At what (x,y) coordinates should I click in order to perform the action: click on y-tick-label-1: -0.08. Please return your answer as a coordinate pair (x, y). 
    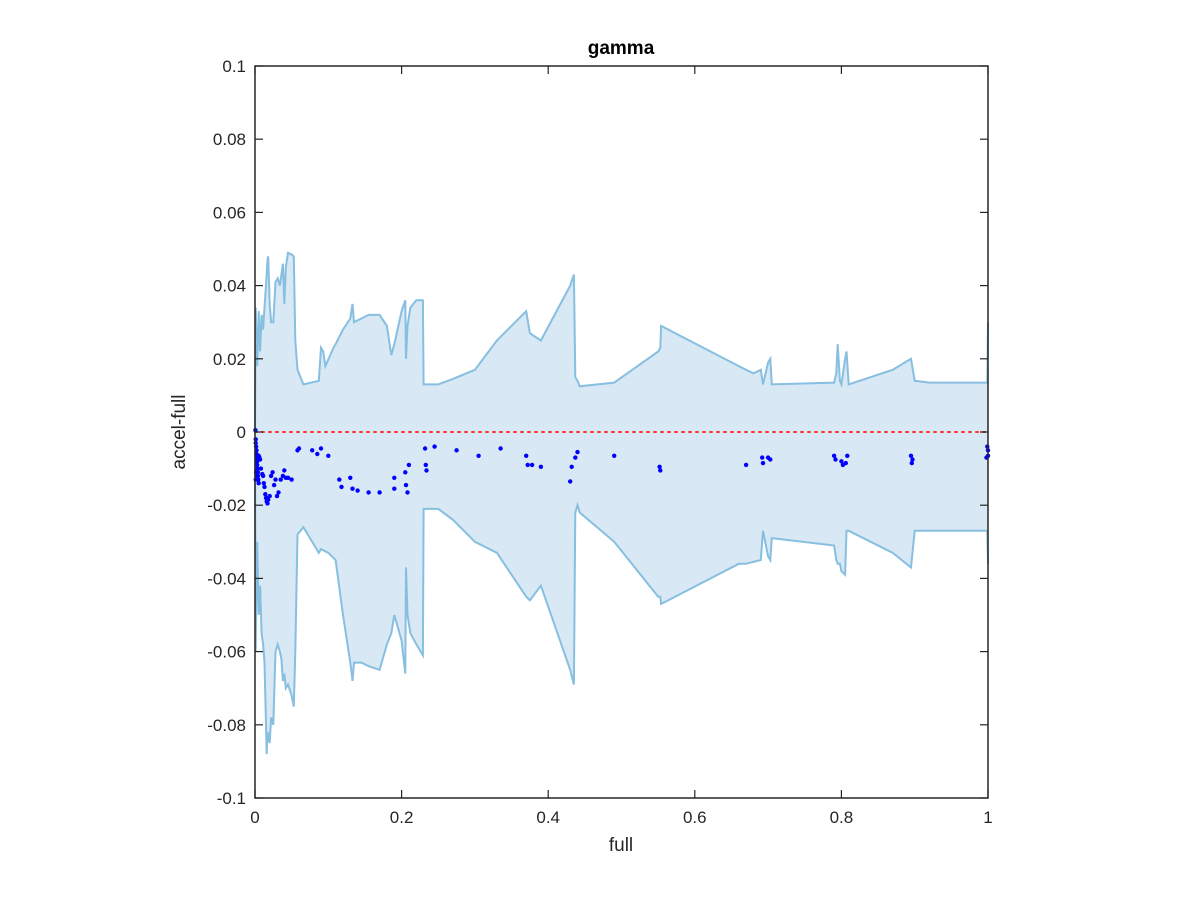
    Looking at the image, I should click on (226, 725).